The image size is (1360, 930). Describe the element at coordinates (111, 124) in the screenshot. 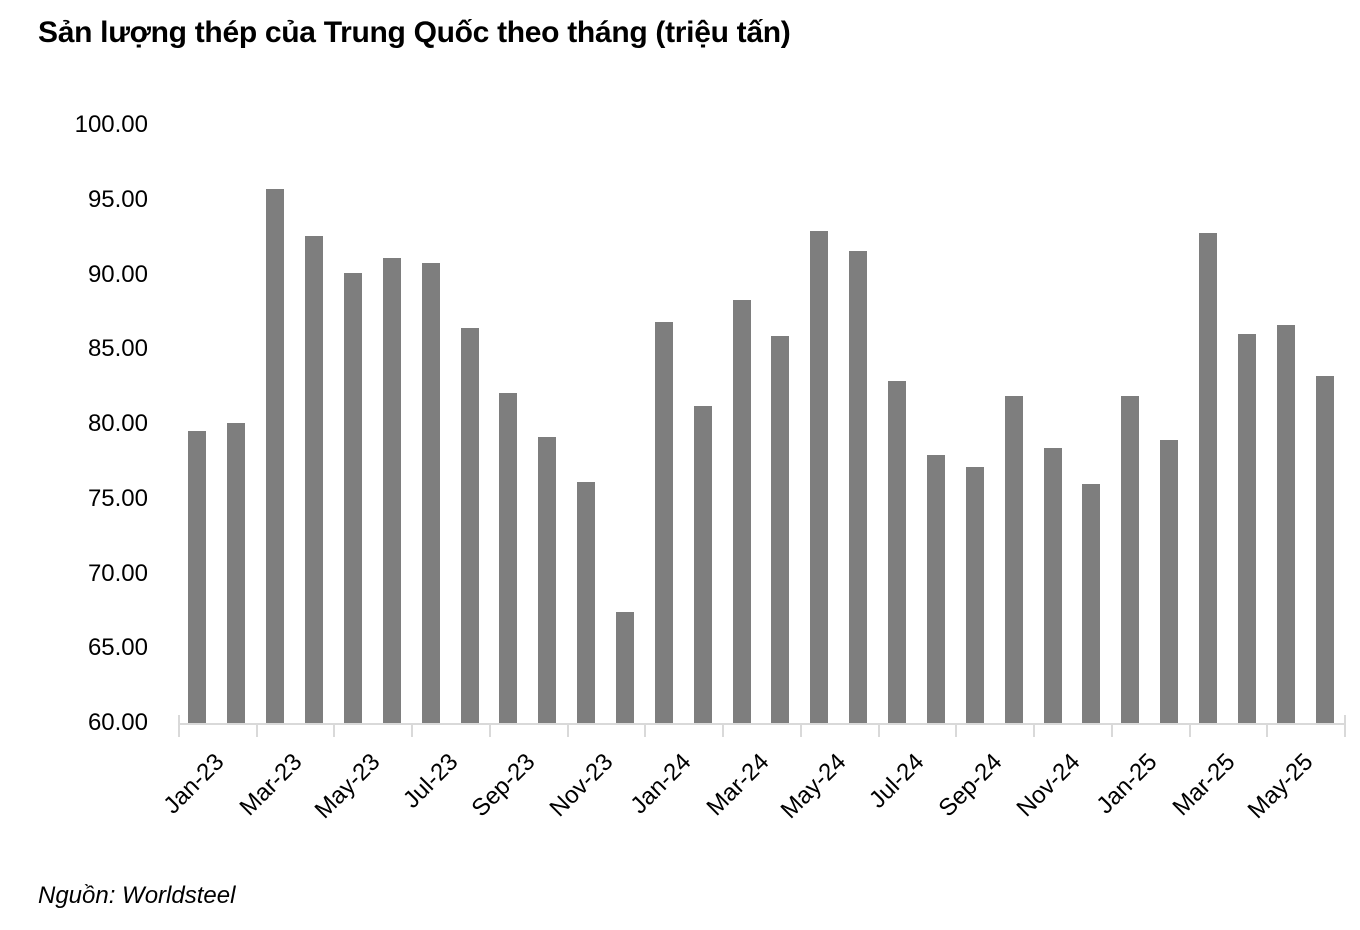

I see `y-axis-tick-label: 100.00` at that location.